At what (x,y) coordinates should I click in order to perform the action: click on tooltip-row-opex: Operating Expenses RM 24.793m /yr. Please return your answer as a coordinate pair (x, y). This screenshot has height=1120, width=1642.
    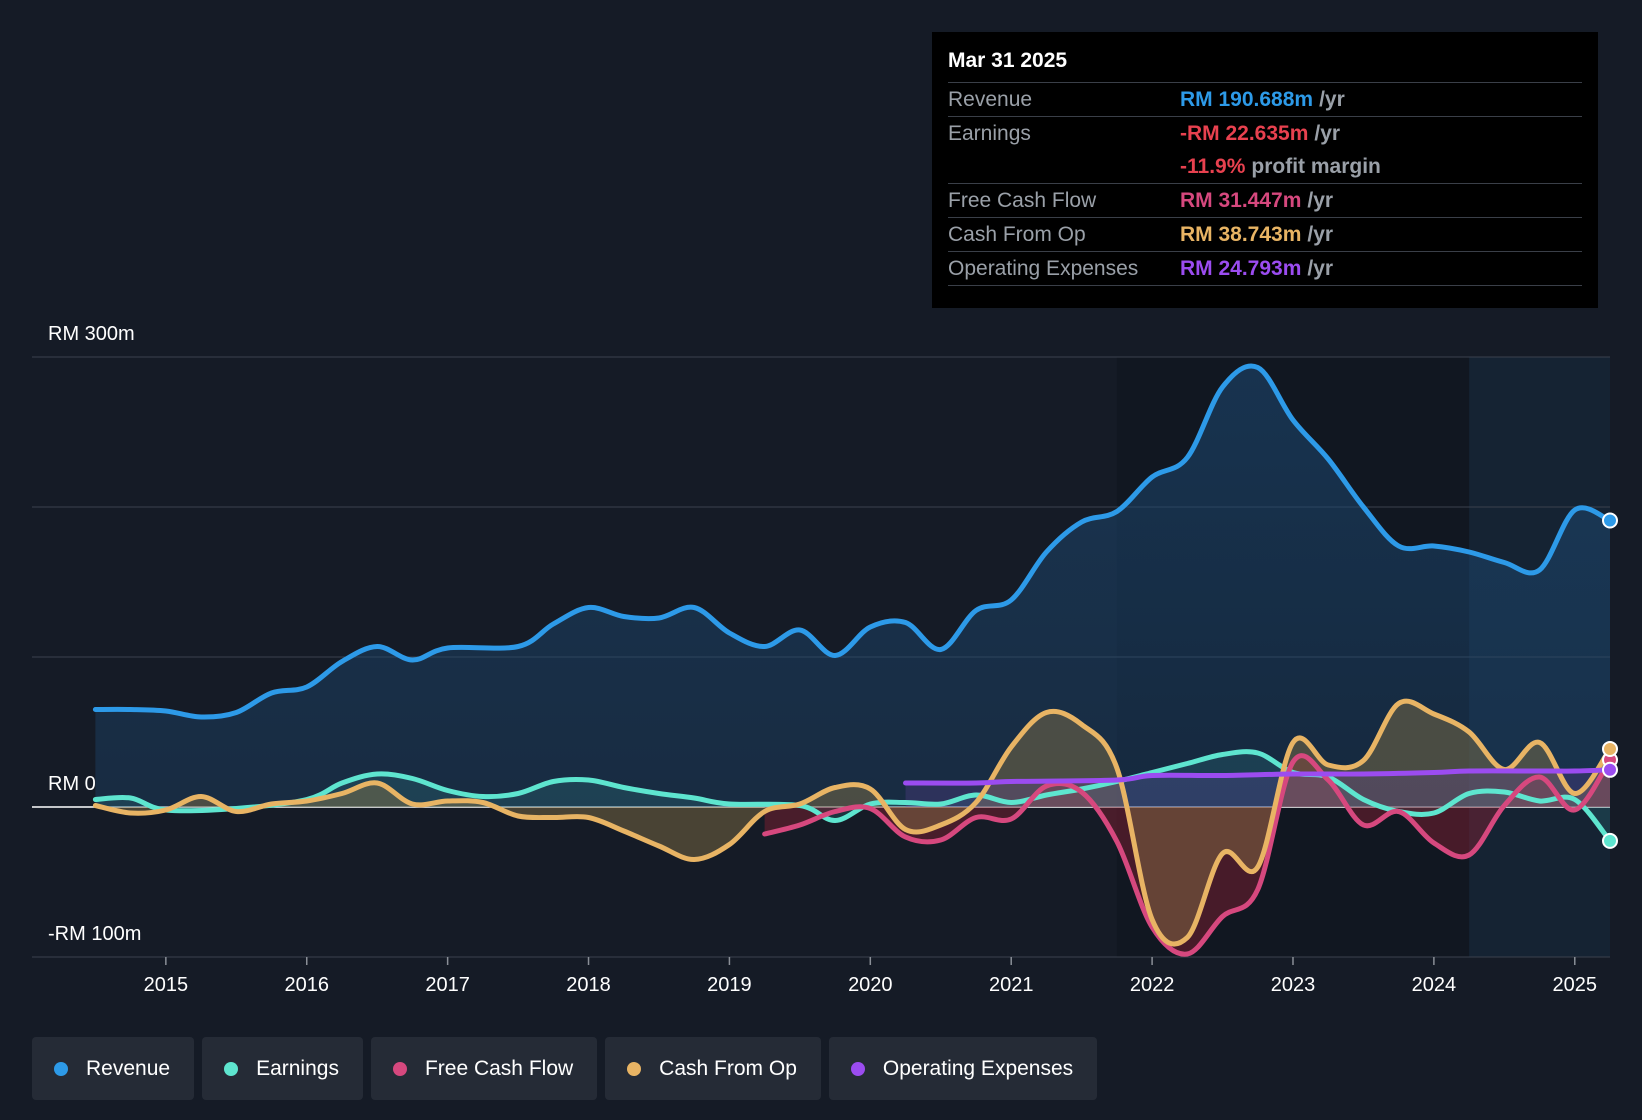
    Looking at the image, I should click on (1265, 269).